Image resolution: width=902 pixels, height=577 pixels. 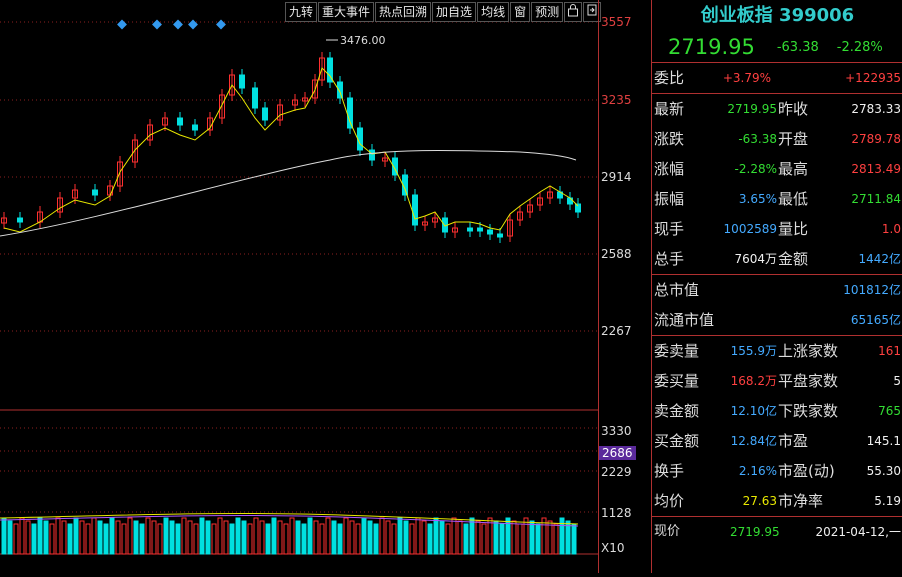 I want to click on bottom-row: 现价 2719.95 2021-04-12,一, so click(x=777, y=532).